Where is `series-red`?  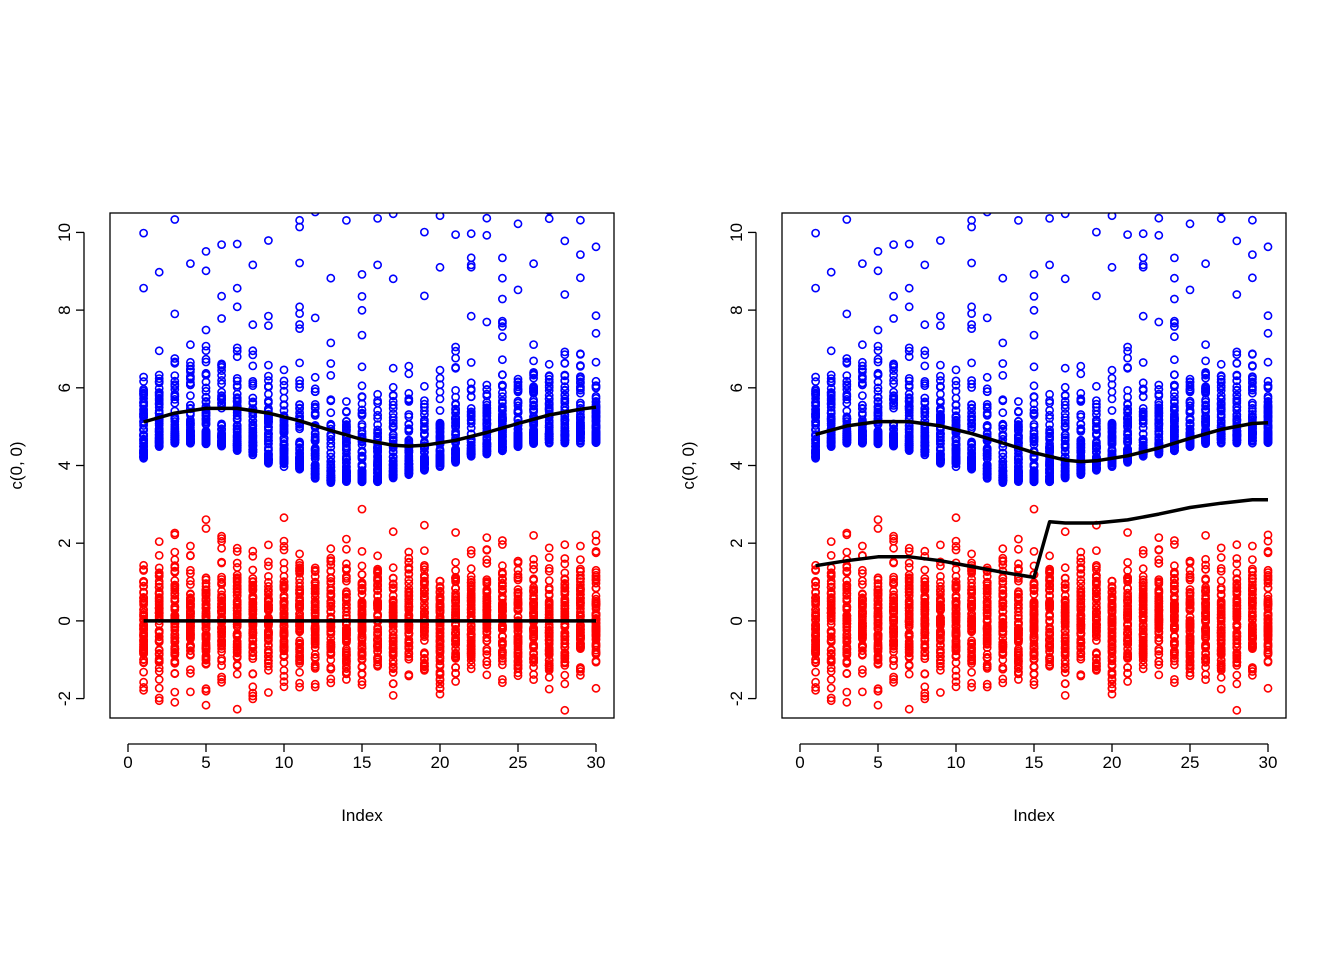
series-red is located at coordinates (370, 609).